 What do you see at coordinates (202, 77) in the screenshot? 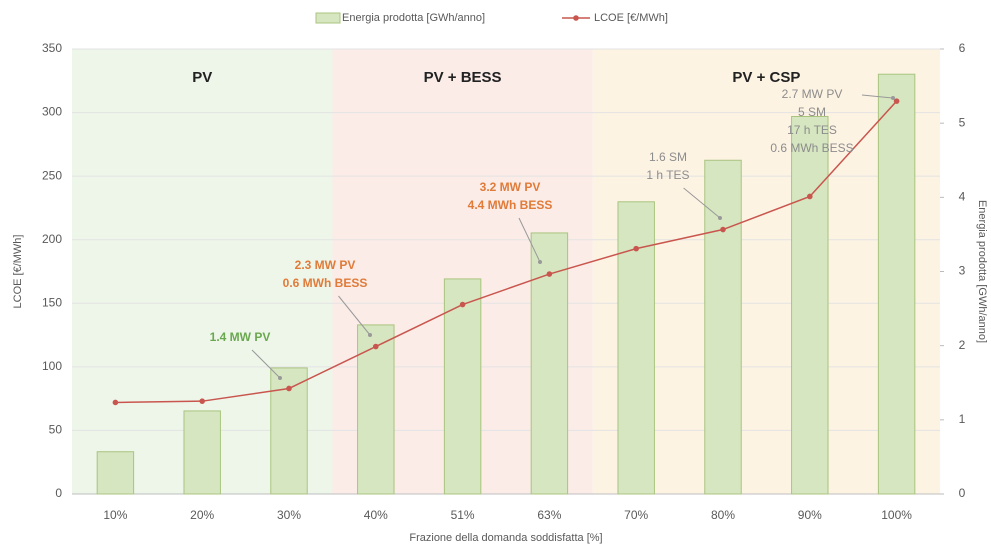
I see `region-label: PV` at bounding box center [202, 77].